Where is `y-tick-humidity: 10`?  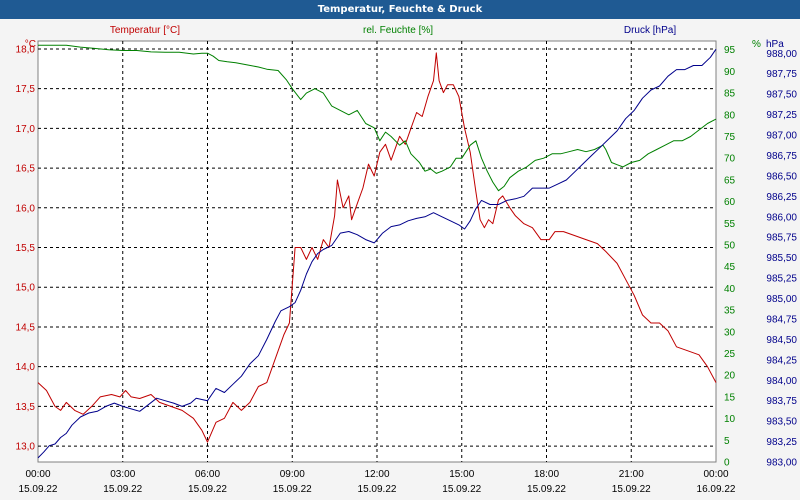
y-tick-humidity: 10 is located at coordinates (730, 419).